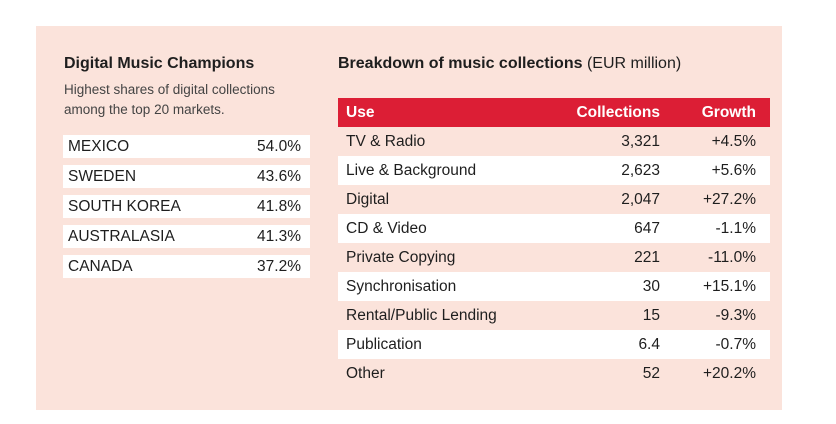 The image size is (836, 424). What do you see at coordinates (651, 286) in the screenshot?
I see `collections-cell: 30` at bounding box center [651, 286].